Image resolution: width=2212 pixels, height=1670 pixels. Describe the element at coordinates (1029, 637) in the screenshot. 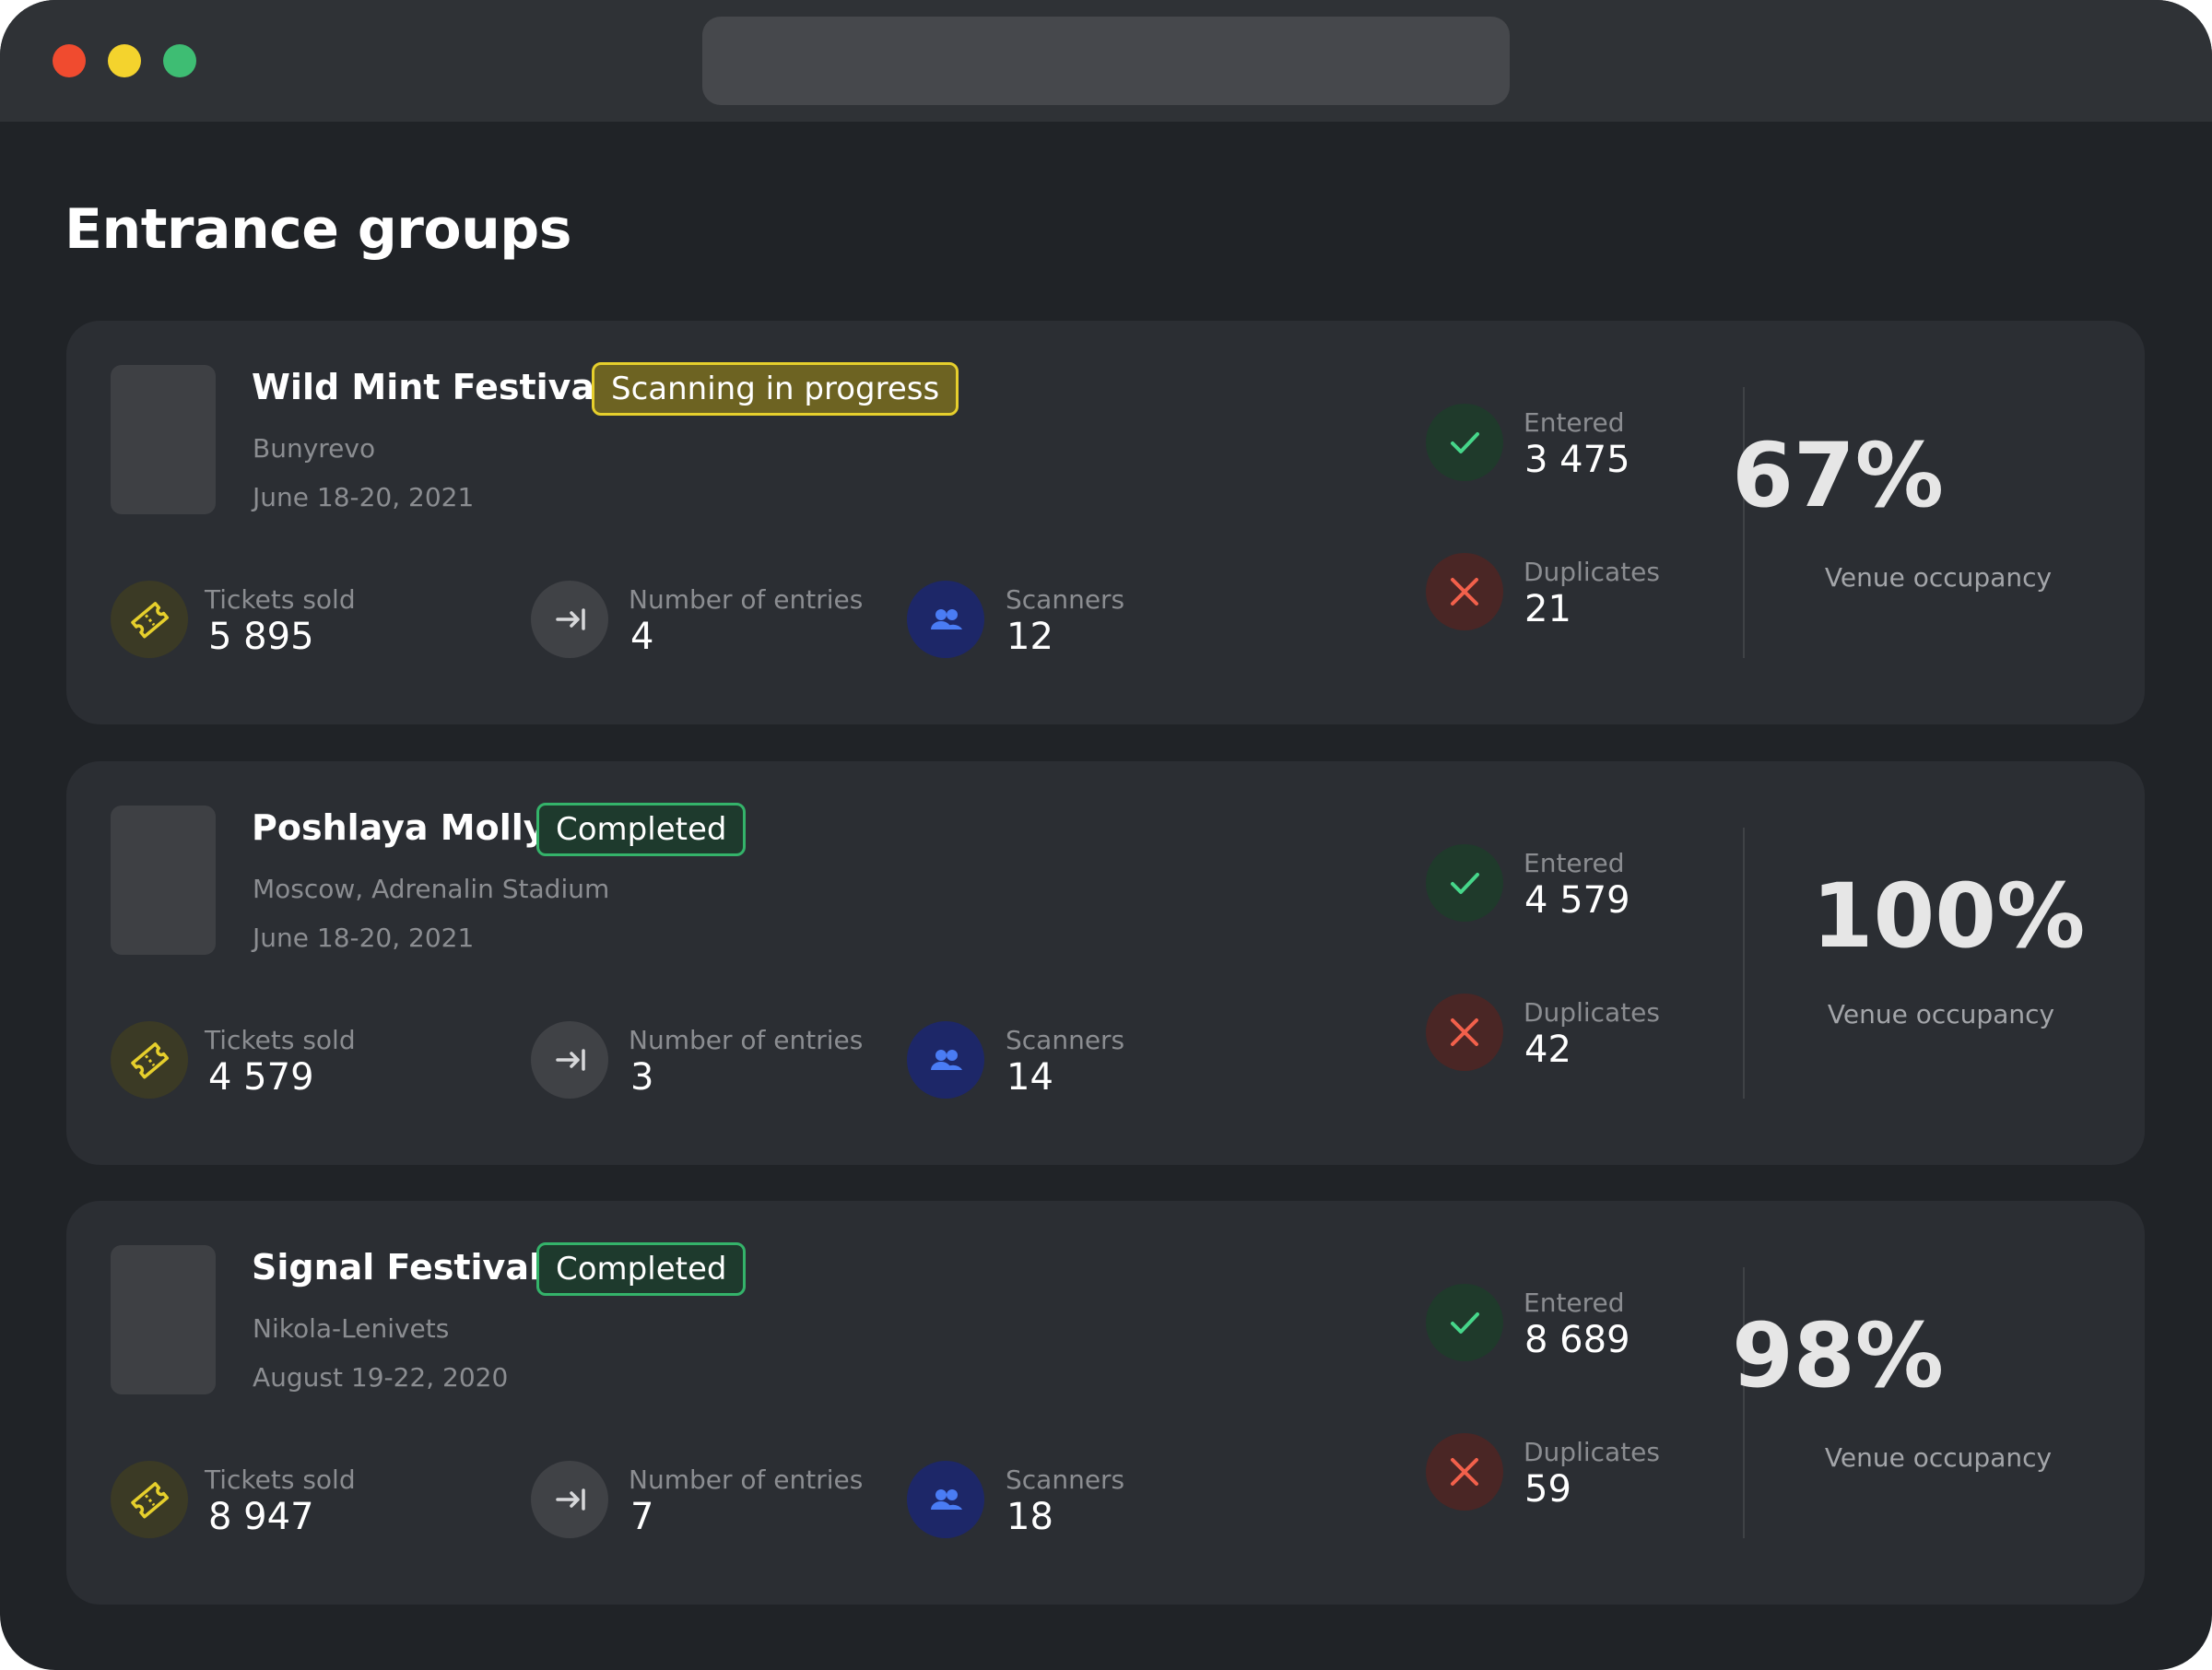

I see `scanners-value: 12` at that location.